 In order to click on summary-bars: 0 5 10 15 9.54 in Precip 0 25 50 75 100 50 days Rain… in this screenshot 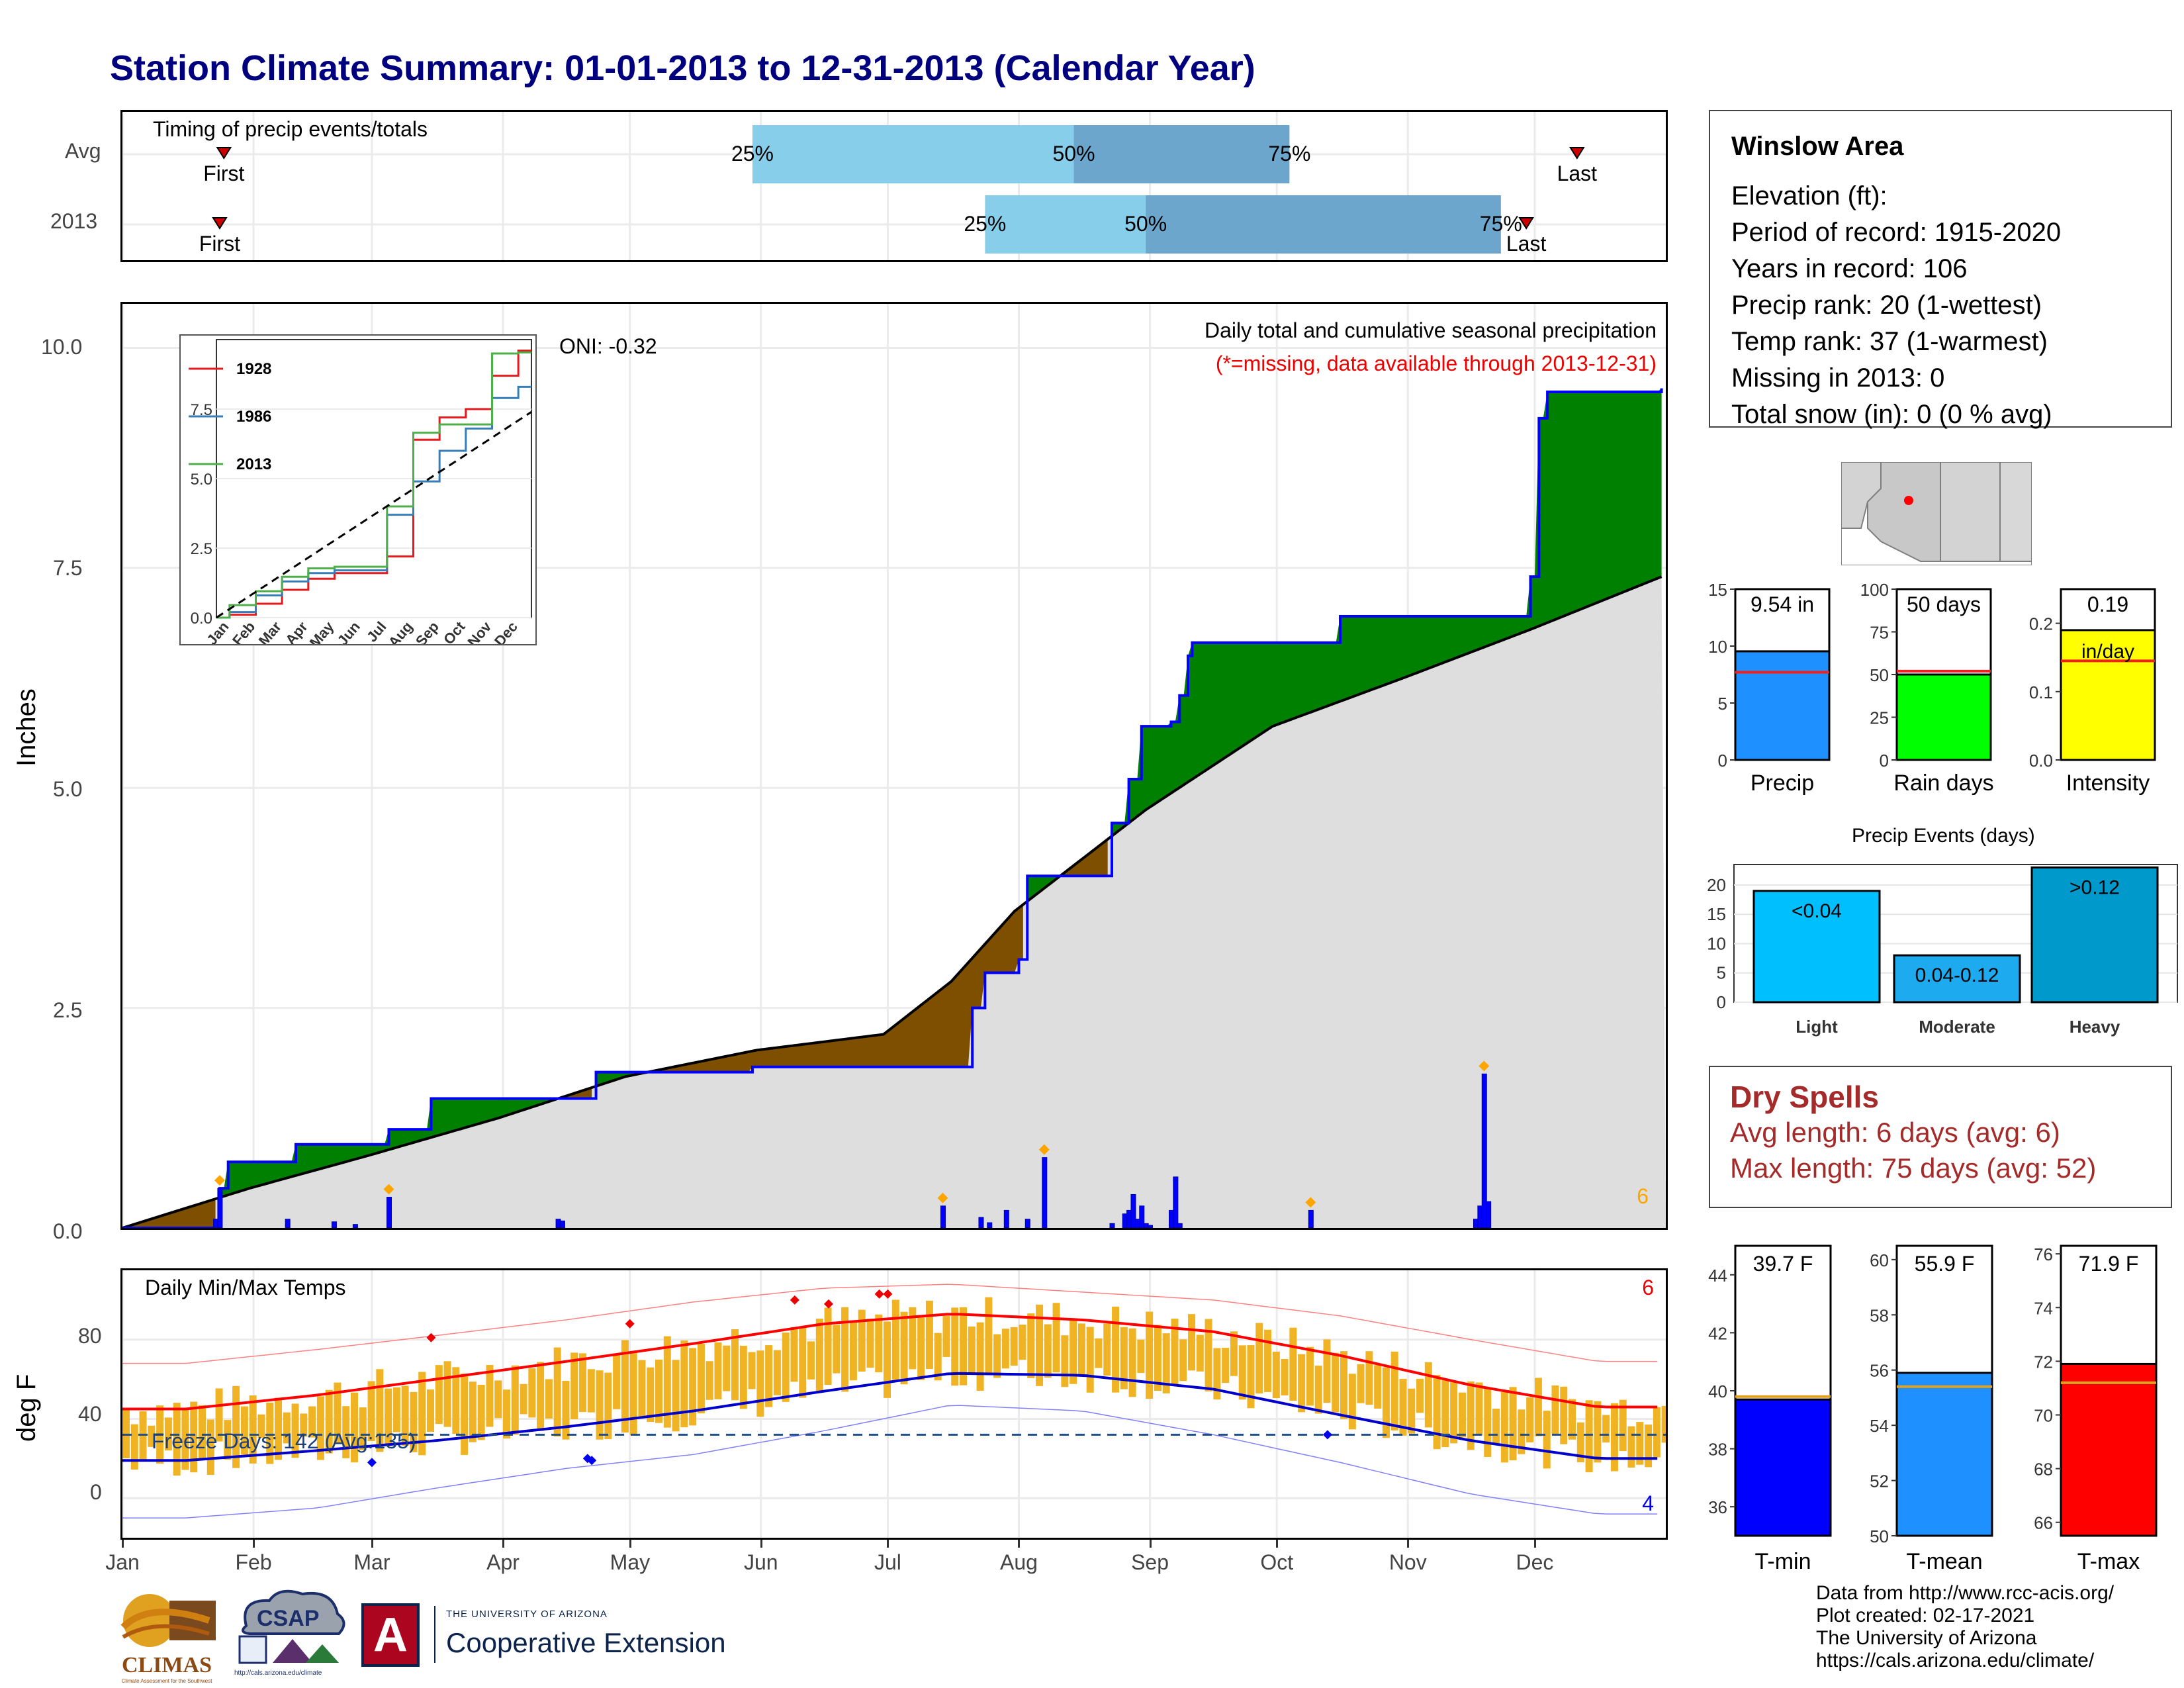, I will do `click(1932, 688)`.